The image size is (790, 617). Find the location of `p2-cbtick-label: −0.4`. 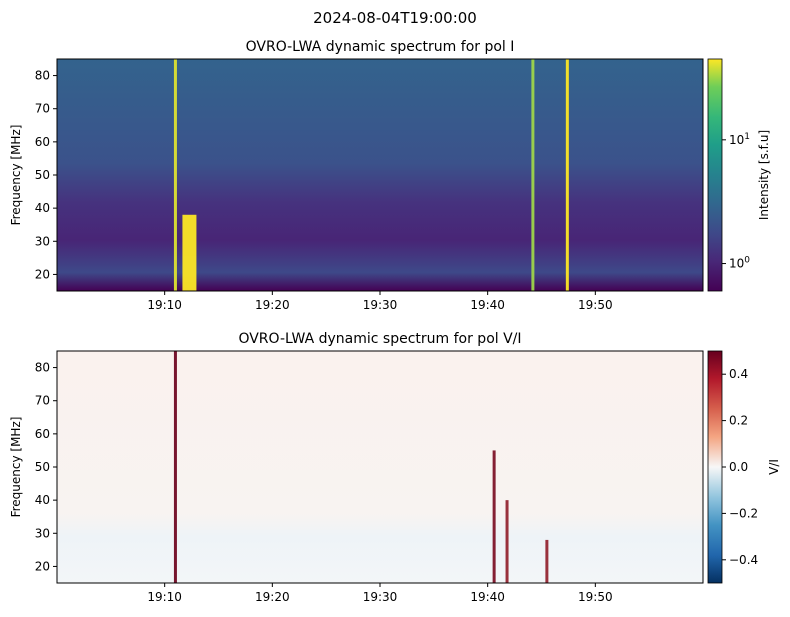

p2-cbtick-label: −0.4 is located at coordinates (743, 560).